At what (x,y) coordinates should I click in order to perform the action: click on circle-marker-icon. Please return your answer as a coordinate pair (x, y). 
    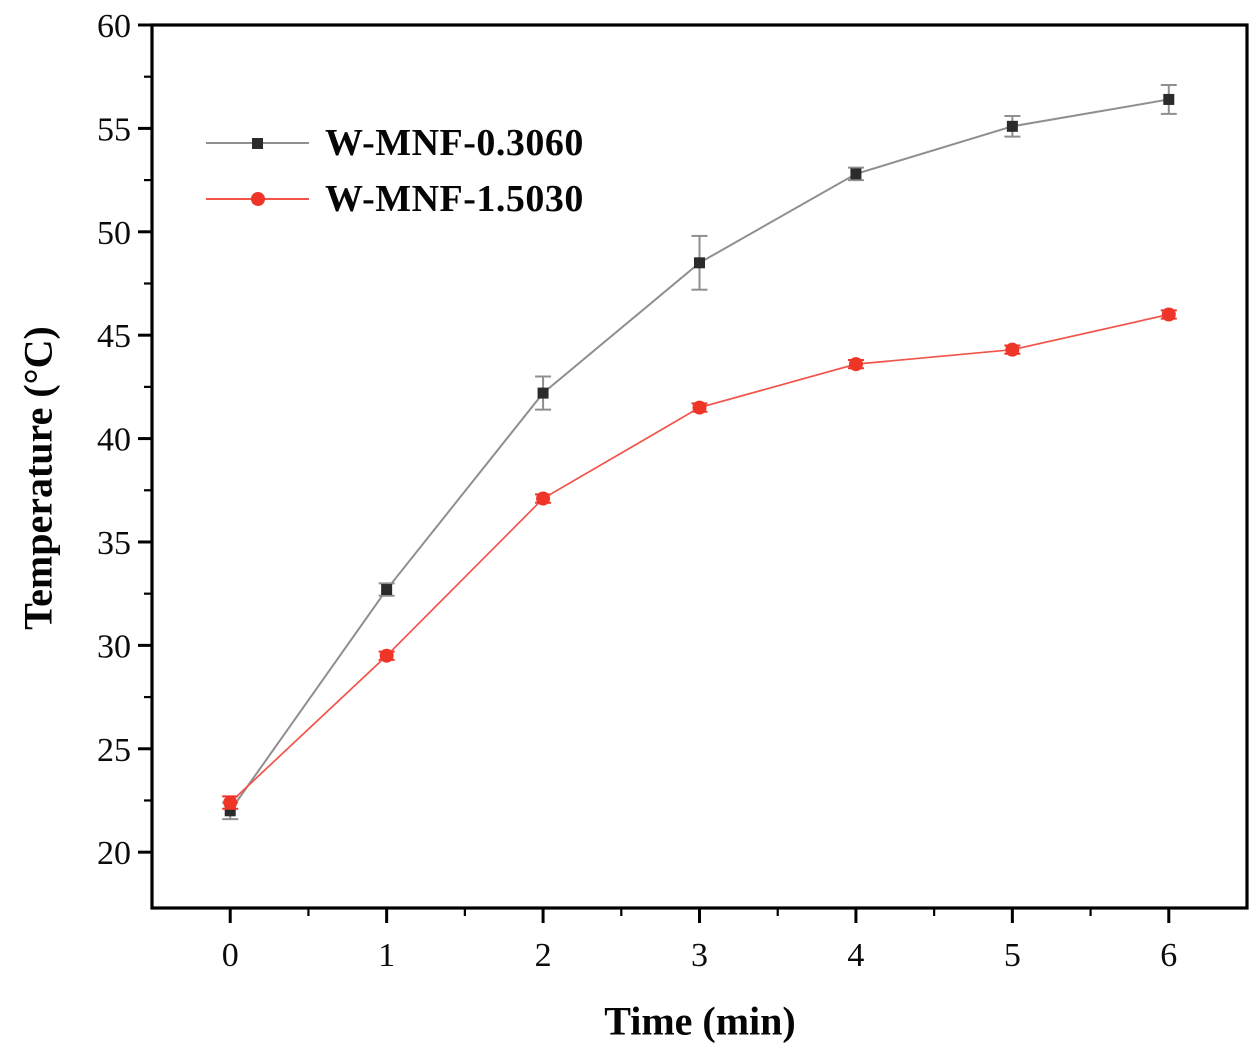
    Looking at the image, I should click on (257, 199).